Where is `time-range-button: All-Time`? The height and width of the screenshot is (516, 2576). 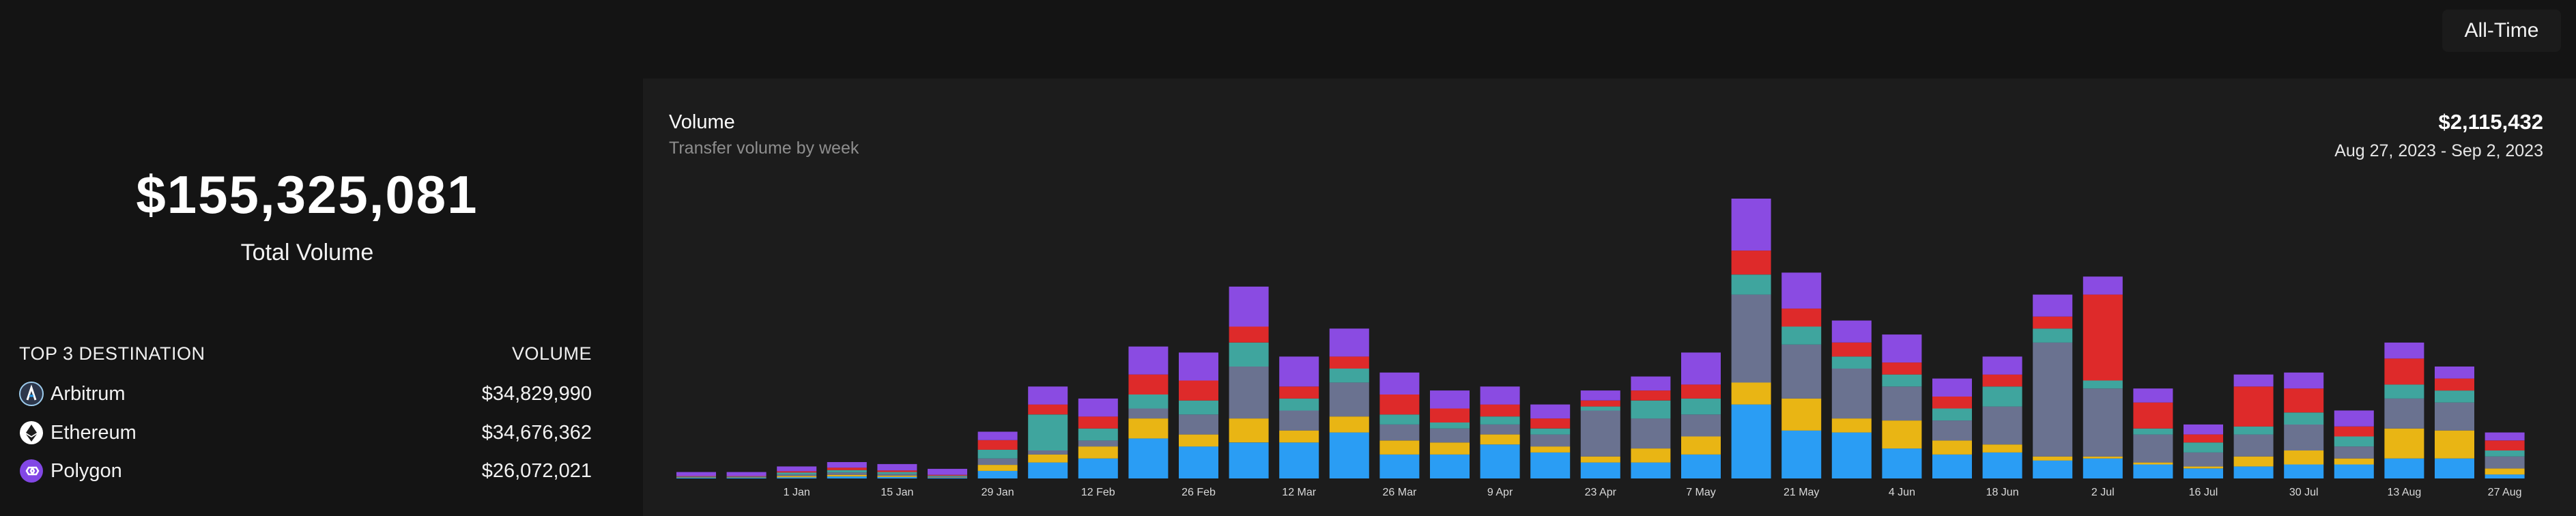 time-range-button: All-Time is located at coordinates (2501, 31).